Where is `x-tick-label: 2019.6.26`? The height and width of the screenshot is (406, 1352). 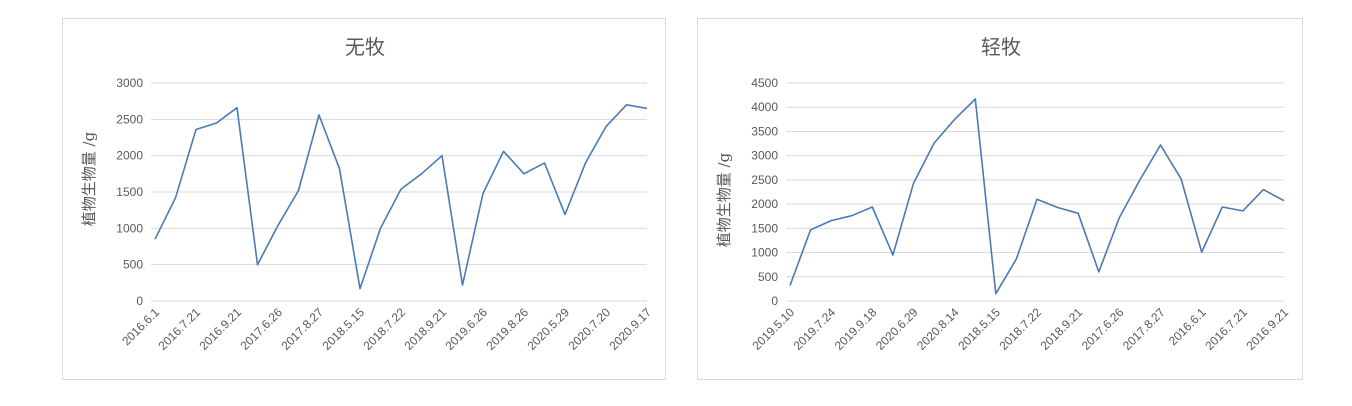 x-tick-label: 2019.6.26 is located at coordinates (466, 329).